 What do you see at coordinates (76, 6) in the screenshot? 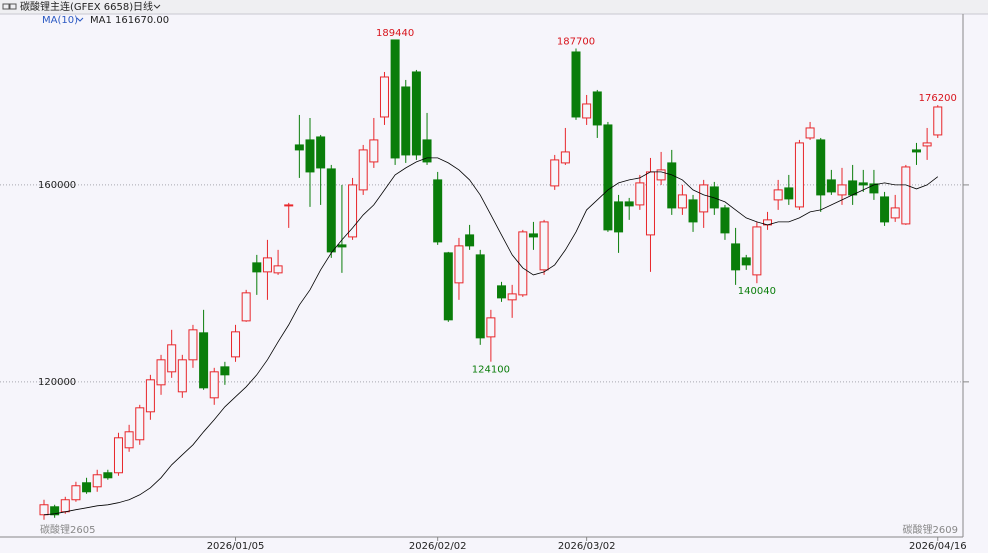
I see `chart-title: 碳酸锂主连(GFEX 6658)` at bounding box center [76, 6].